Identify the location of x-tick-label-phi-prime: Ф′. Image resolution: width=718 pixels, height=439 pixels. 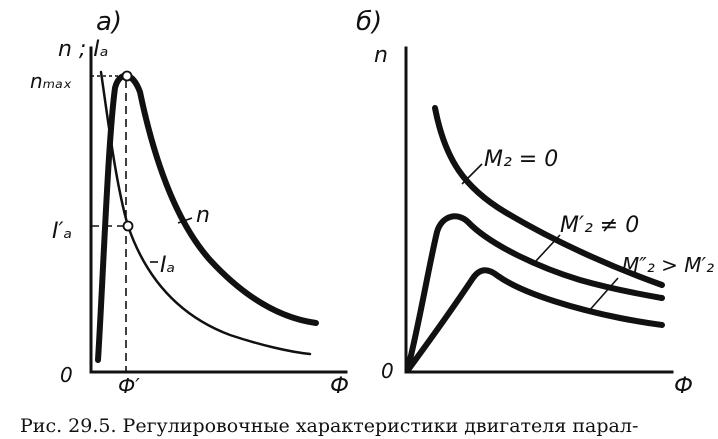
(129, 386).